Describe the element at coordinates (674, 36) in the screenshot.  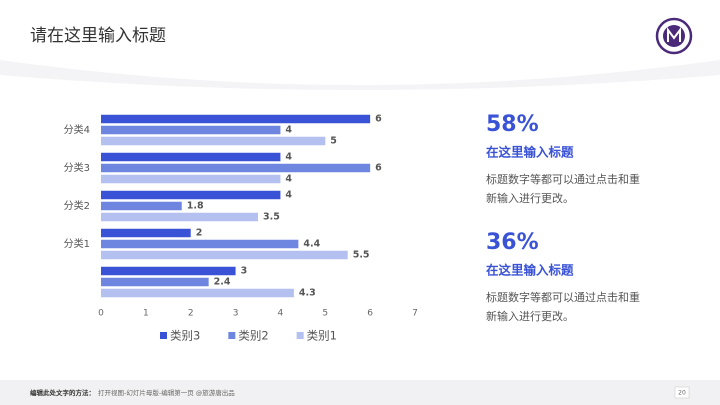
I see `logo` at that location.